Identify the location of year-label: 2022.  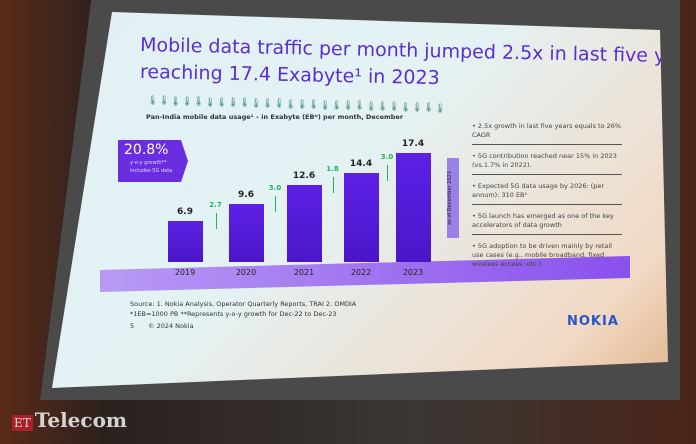
(361, 272).